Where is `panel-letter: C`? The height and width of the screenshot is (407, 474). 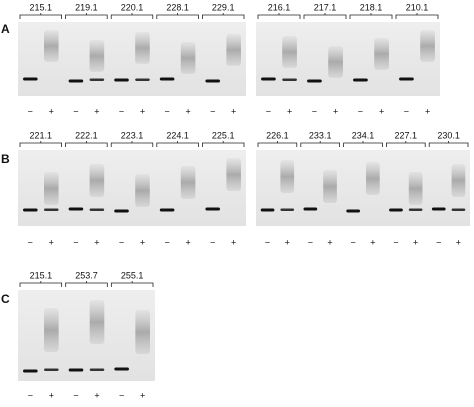
panel-letter: C is located at coordinates (5, 299).